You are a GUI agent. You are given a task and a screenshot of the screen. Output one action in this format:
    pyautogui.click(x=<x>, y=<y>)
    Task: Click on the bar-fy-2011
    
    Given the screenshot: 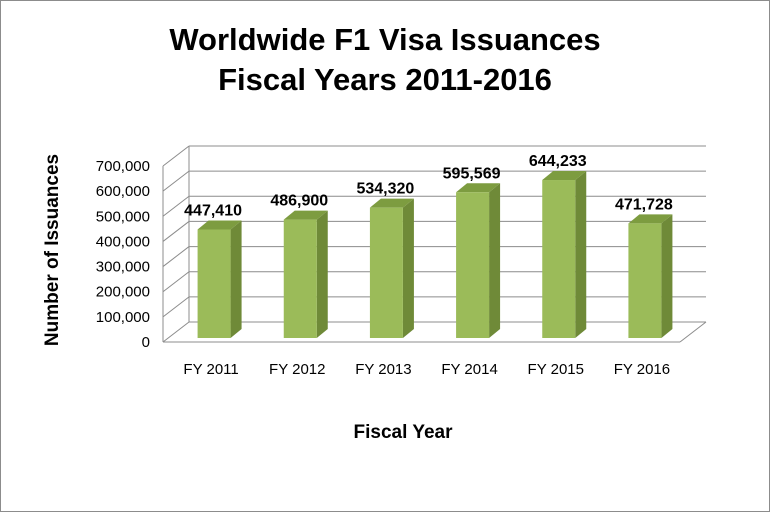 What is the action you would take?
    pyautogui.click(x=219, y=279)
    